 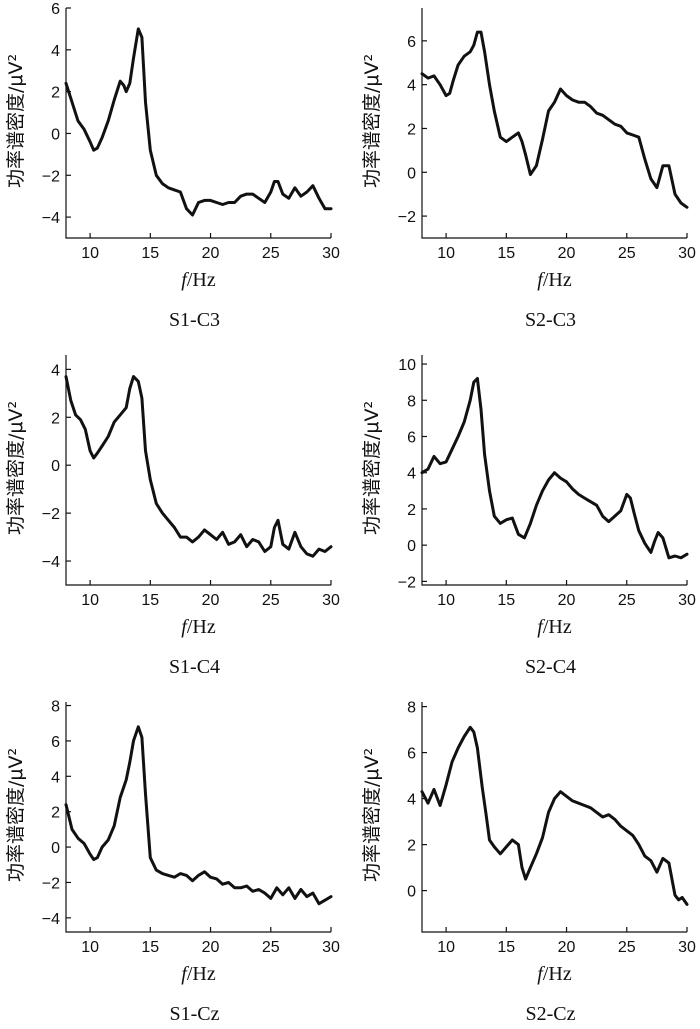 What do you see at coordinates (550, 667) in the screenshot?
I see `chart-caption: S2-C4` at bounding box center [550, 667].